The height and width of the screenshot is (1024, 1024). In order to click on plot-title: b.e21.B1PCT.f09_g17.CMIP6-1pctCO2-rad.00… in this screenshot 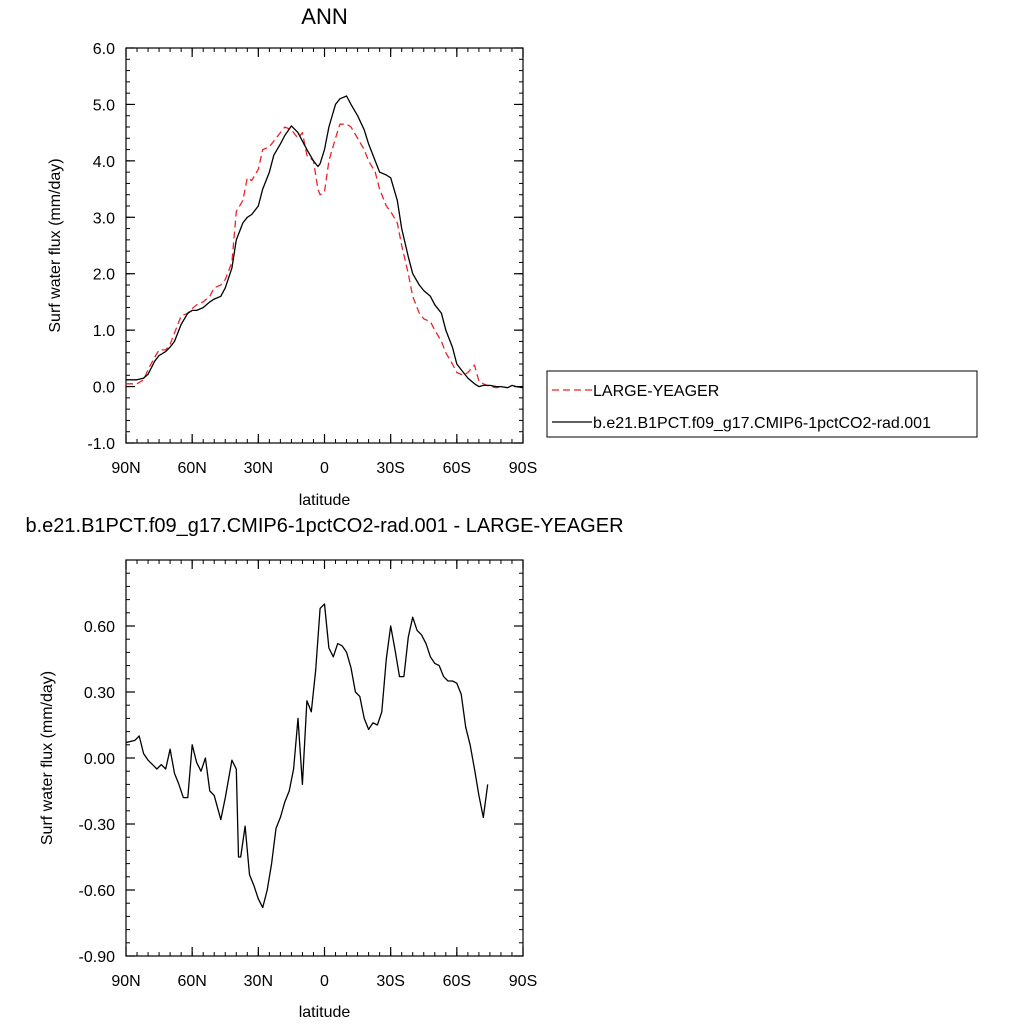, I will do `click(324, 526)`.